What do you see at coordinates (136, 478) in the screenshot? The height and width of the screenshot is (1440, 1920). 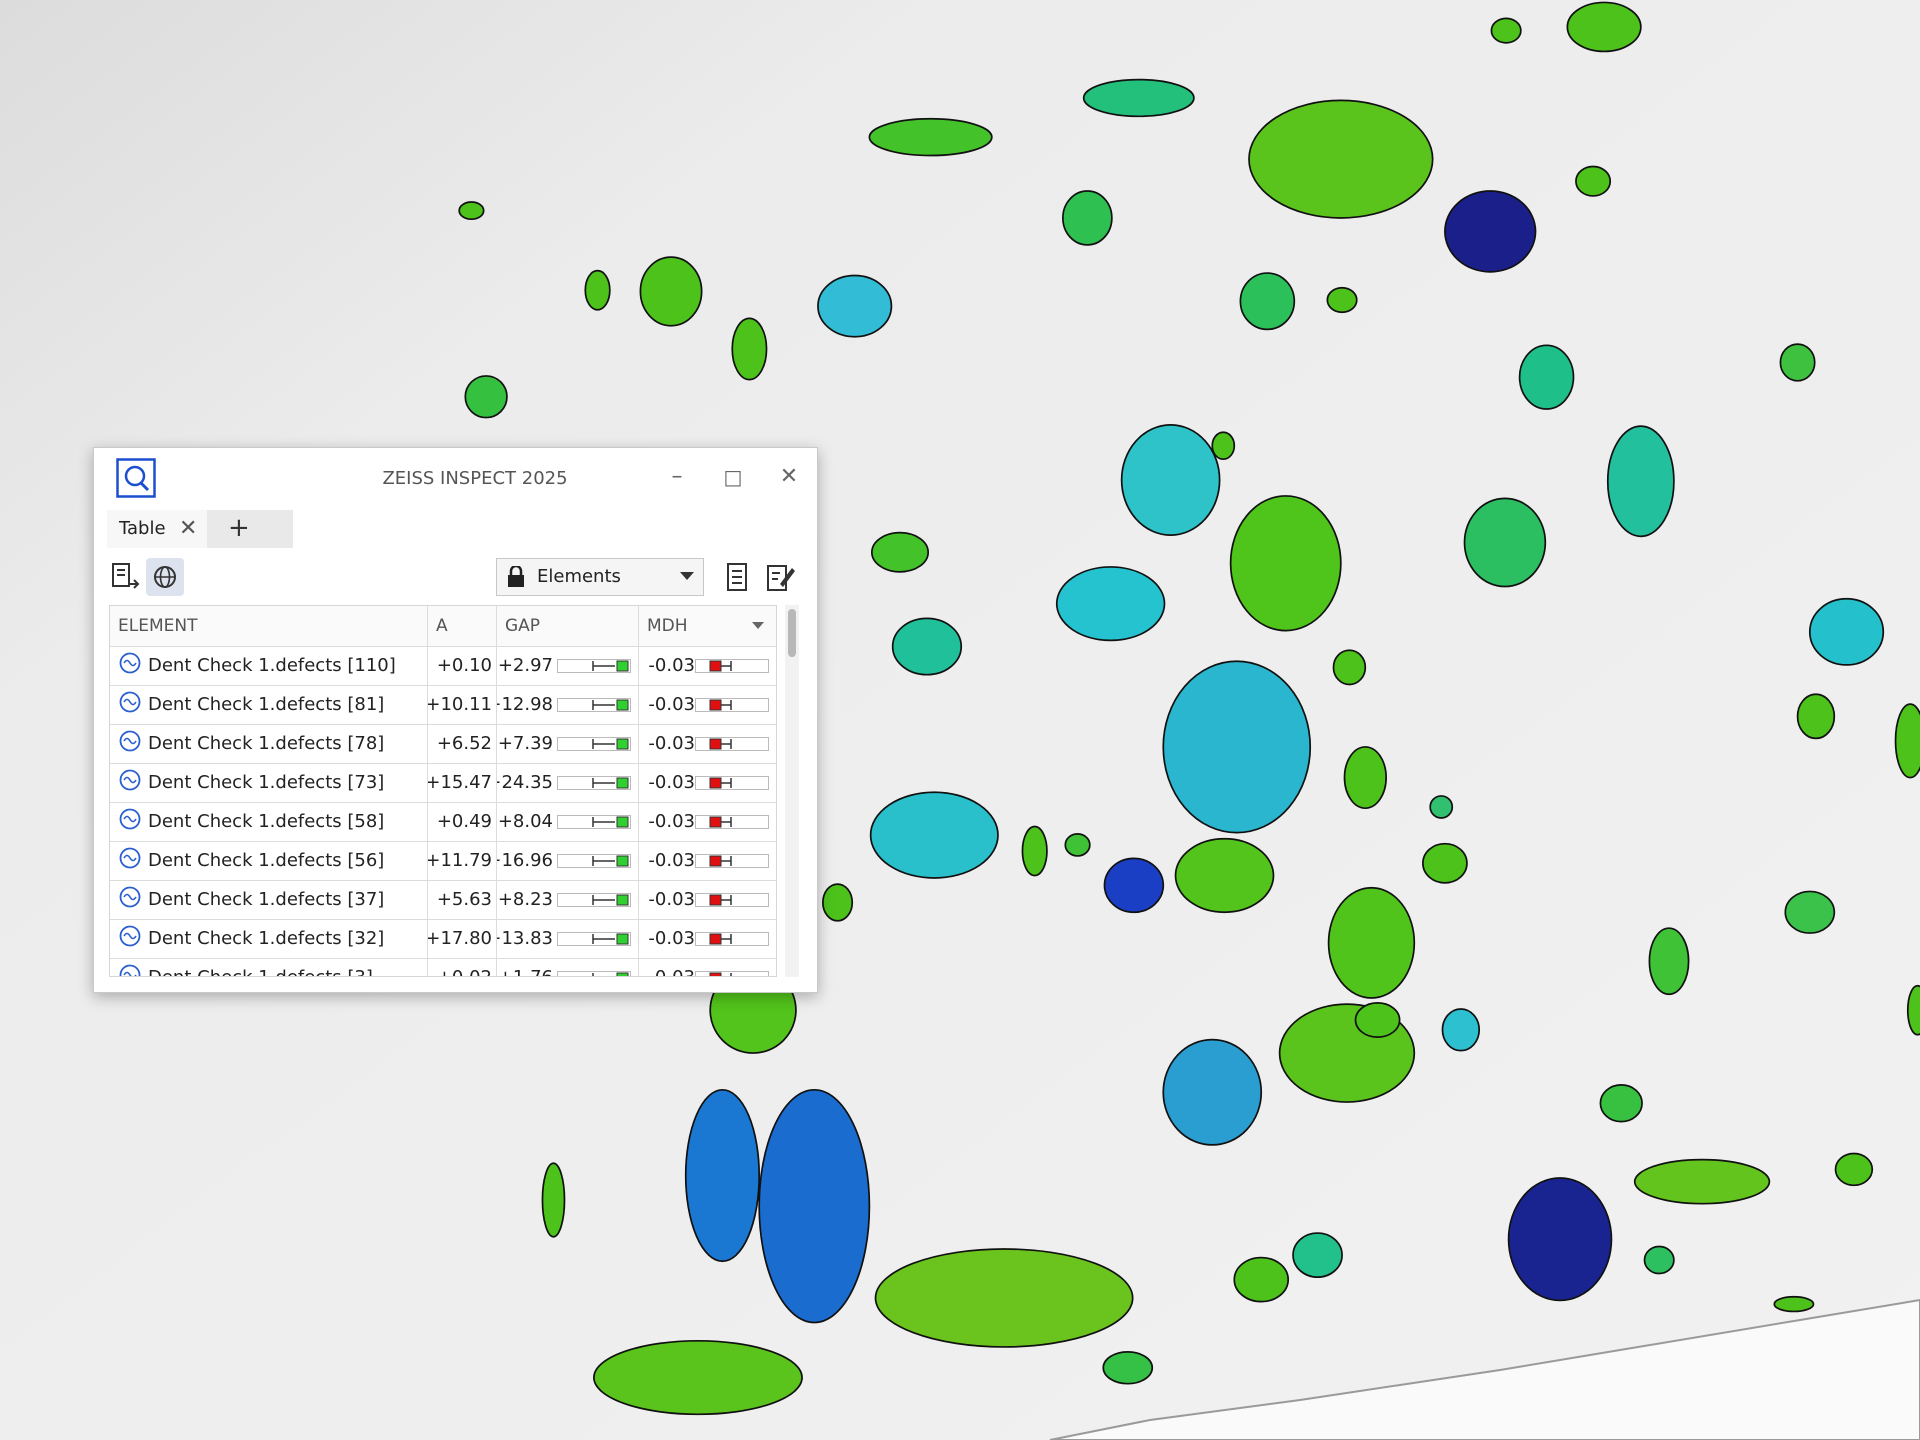 I see `app-logo` at bounding box center [136, 478].